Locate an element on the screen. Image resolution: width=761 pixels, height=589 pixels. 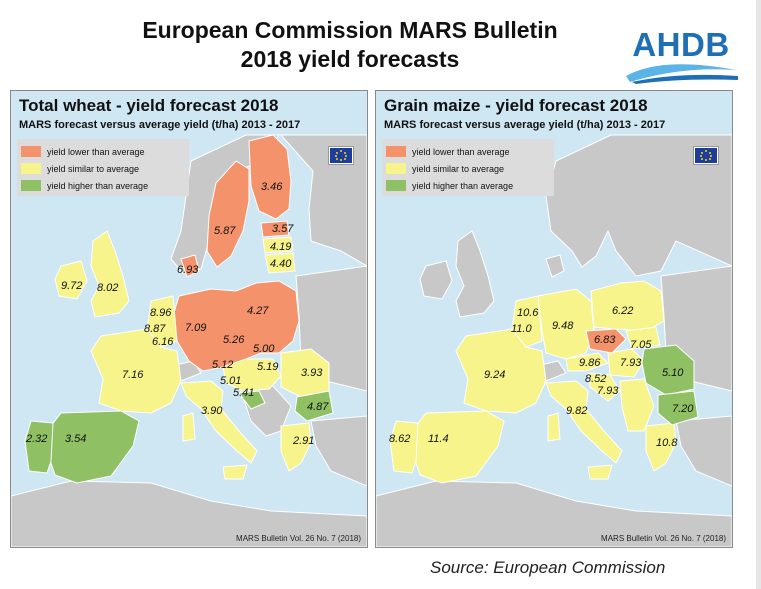
value-bulgaria: 4.87 is located at coordinates (318, 407).